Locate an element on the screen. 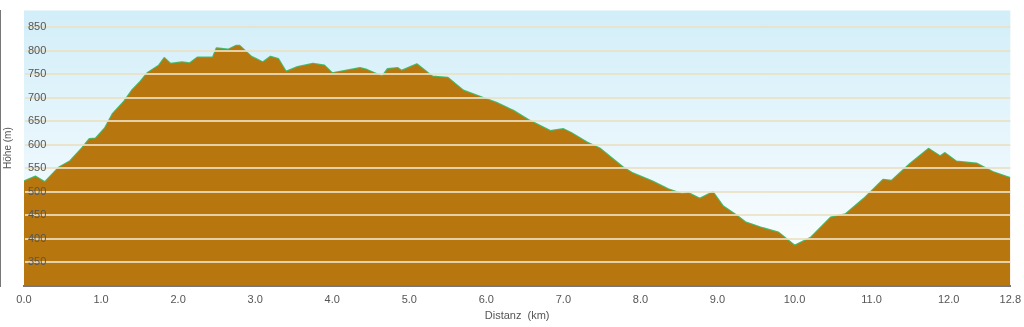  x-tick-label: 6.0 is located at coordinates (486, 299).